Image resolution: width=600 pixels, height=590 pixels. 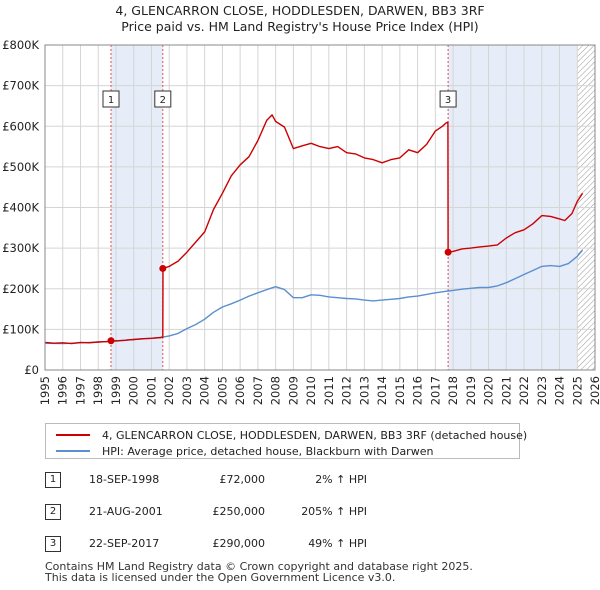 I want to click on x-tick-label: 1999, so click(x=116, y=390).